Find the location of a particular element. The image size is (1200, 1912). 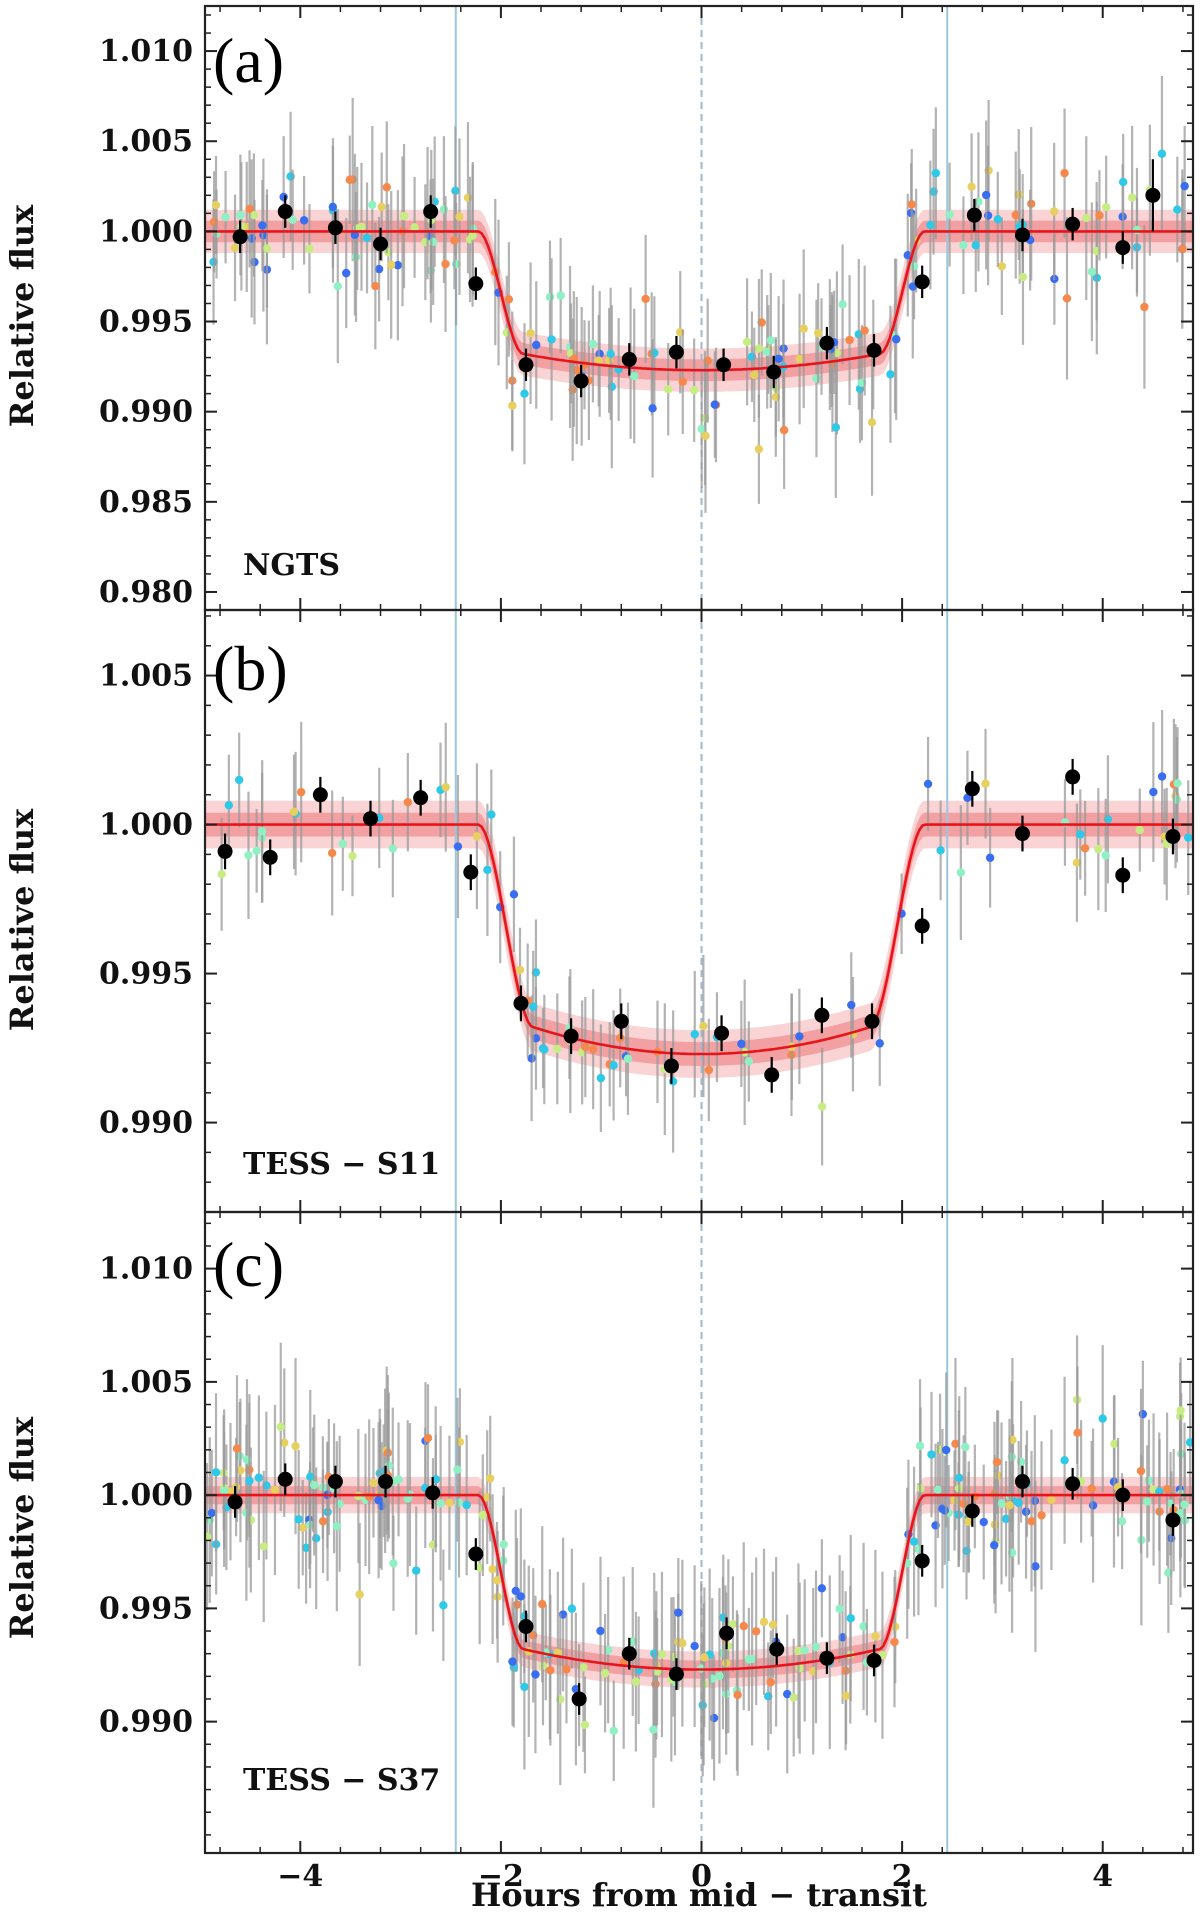

x-tick-label: 4 is located at coordinates (1102, 1876).